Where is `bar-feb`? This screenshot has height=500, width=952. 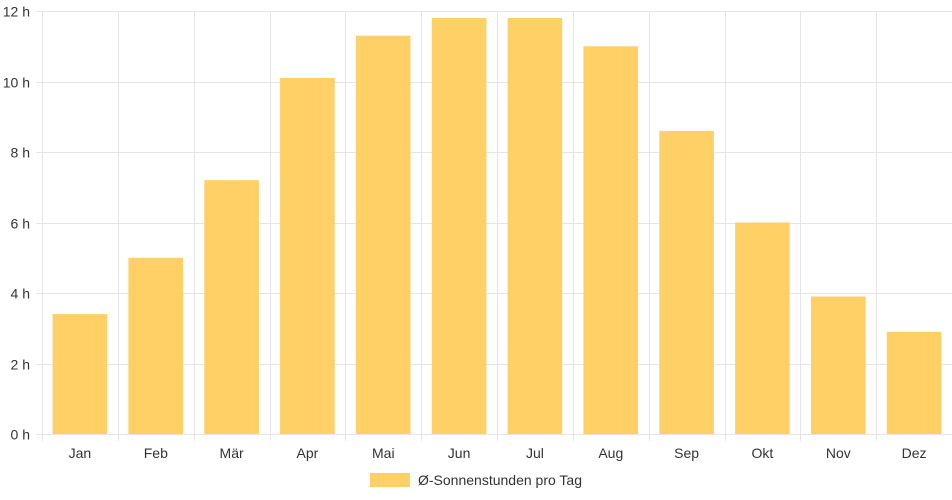 bar-feb is located at coordinates (155, 346).